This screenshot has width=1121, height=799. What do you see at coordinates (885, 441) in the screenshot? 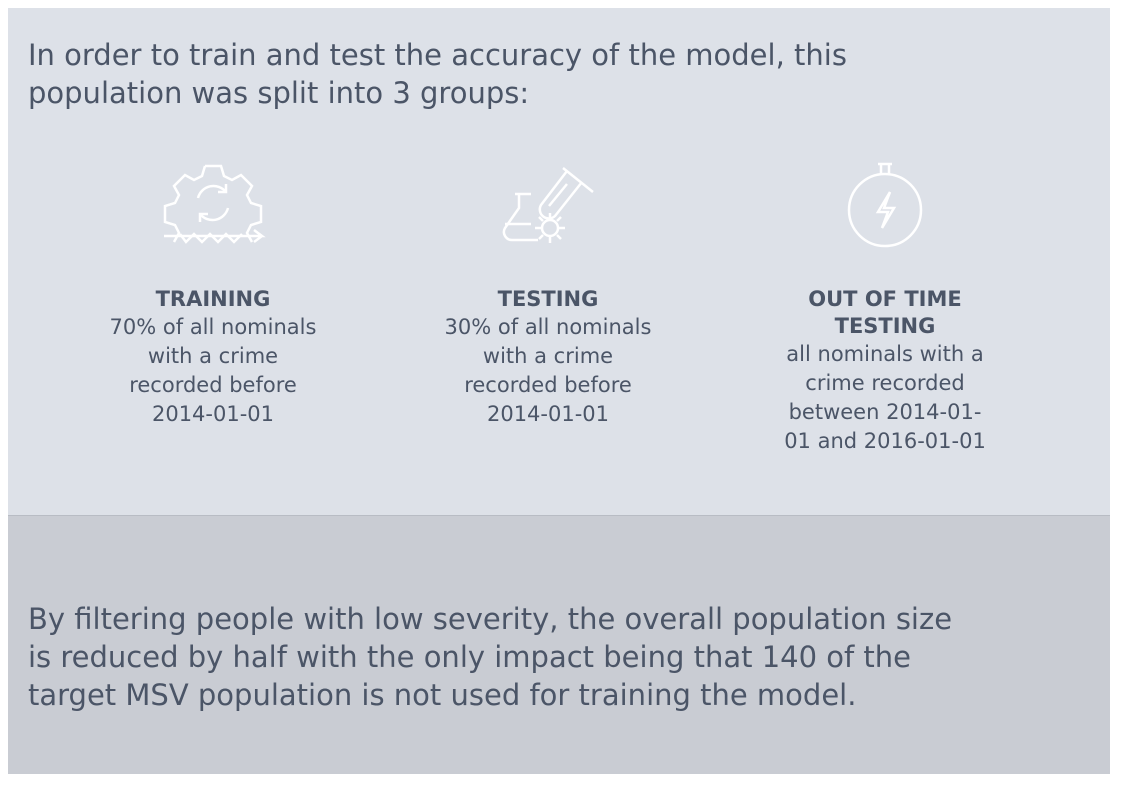
I see `group-description-line: 01 and 2016-01-01` at bounding box center [885, 441].